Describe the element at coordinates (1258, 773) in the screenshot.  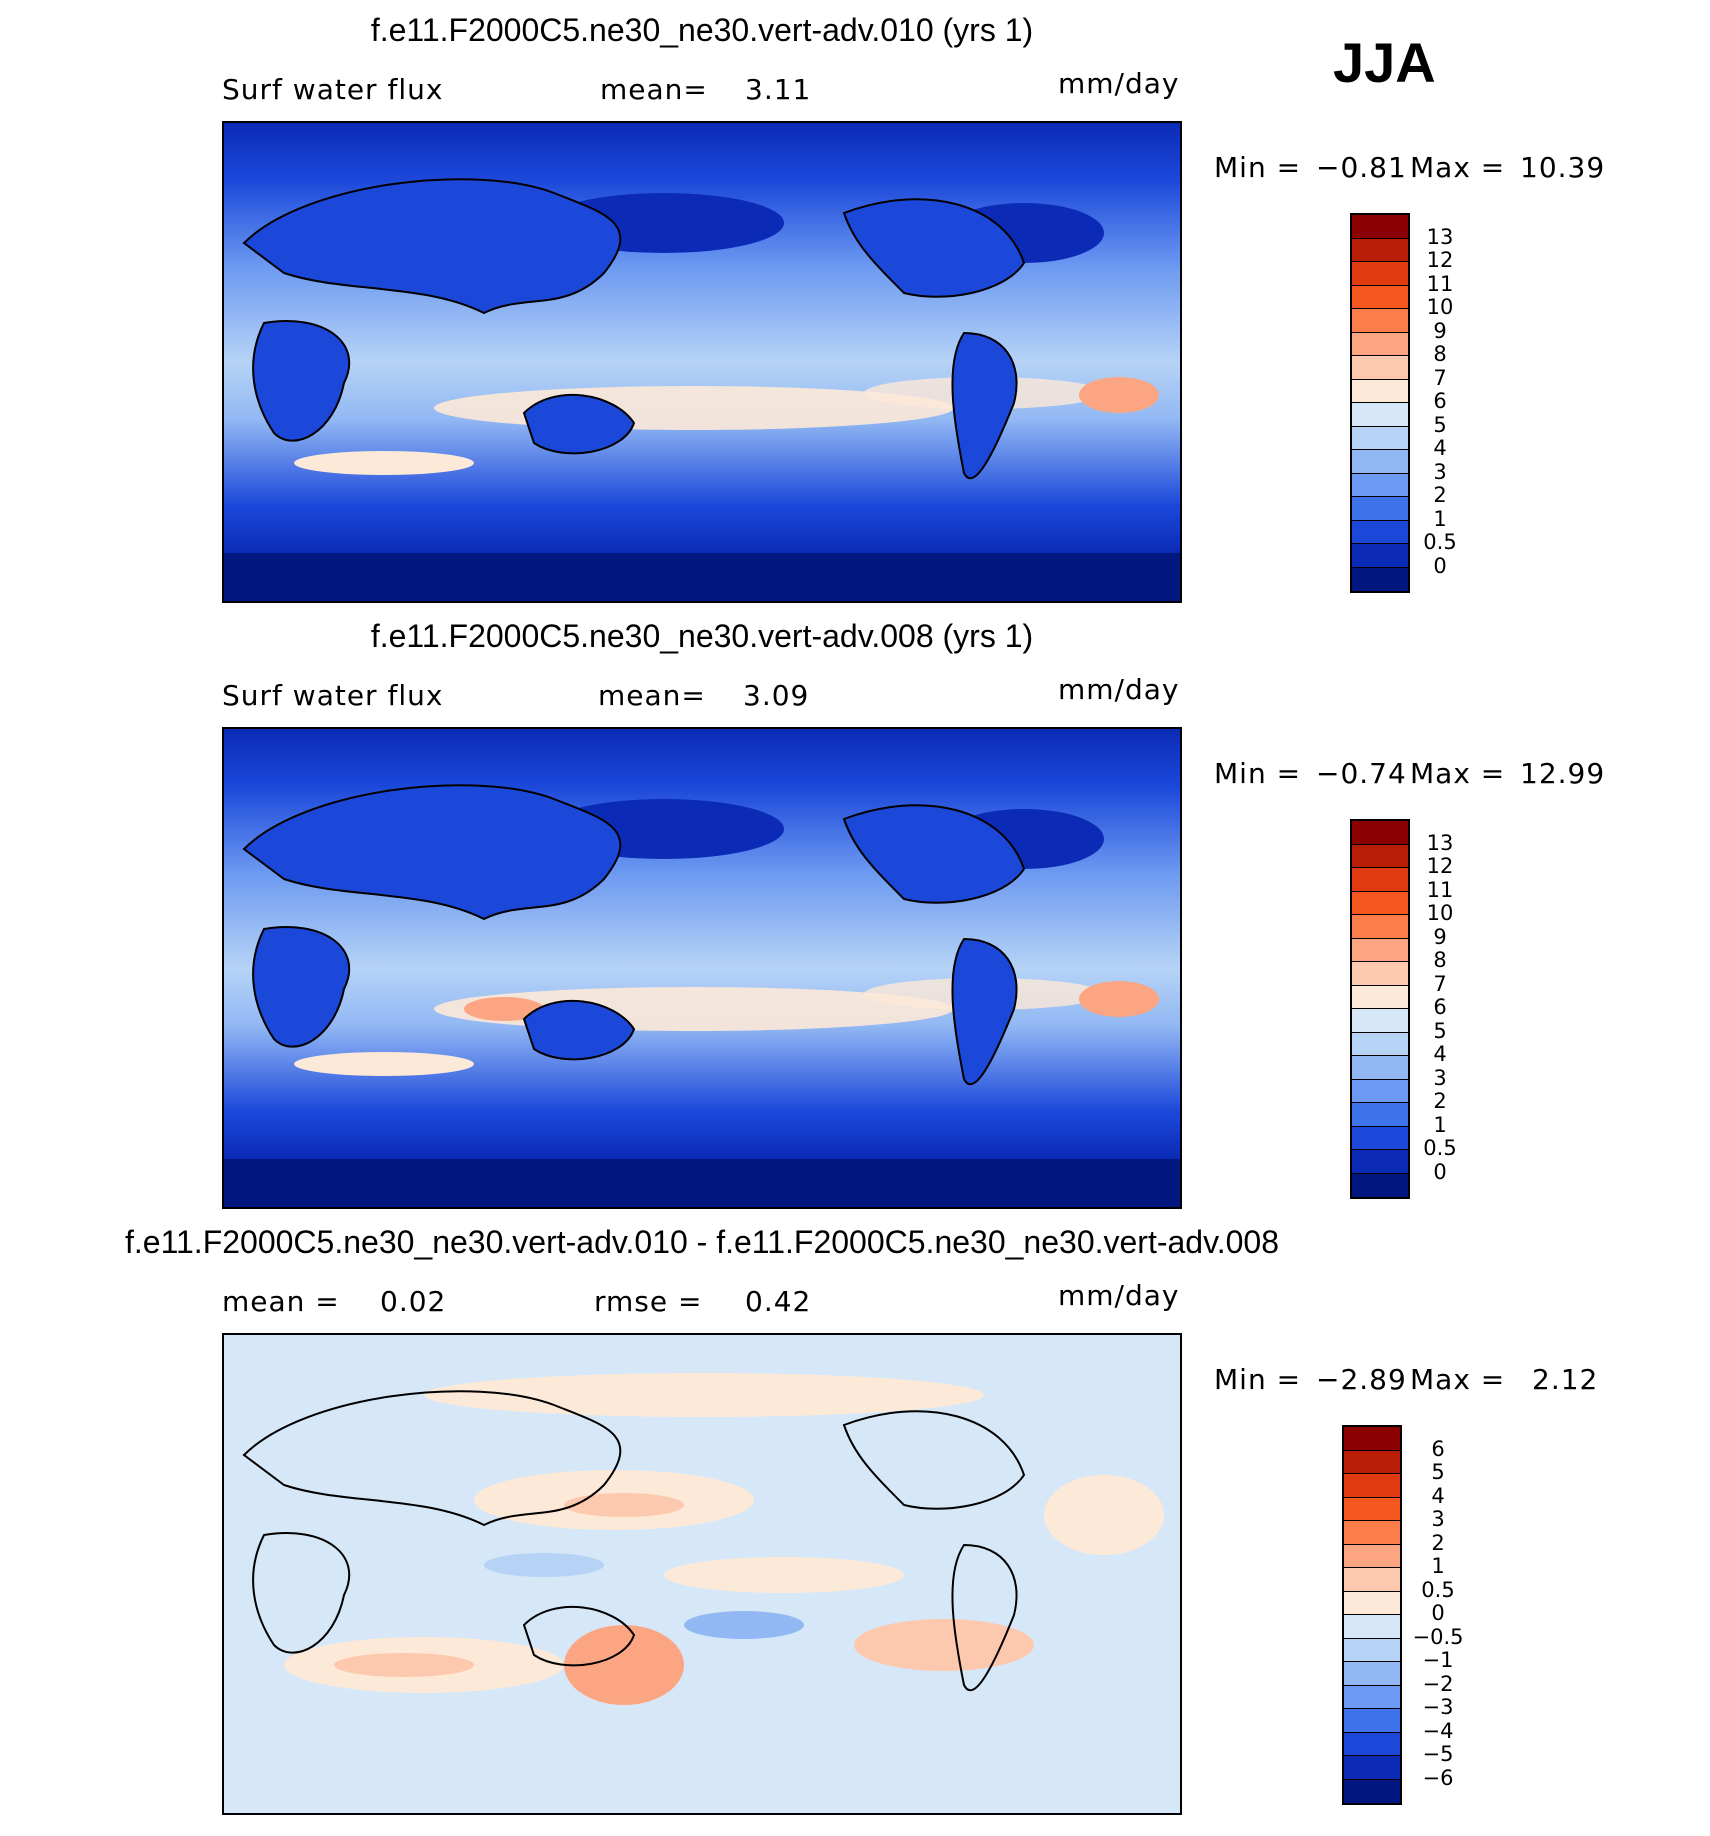
I see `panel-2-min-label: Min =` at that location.